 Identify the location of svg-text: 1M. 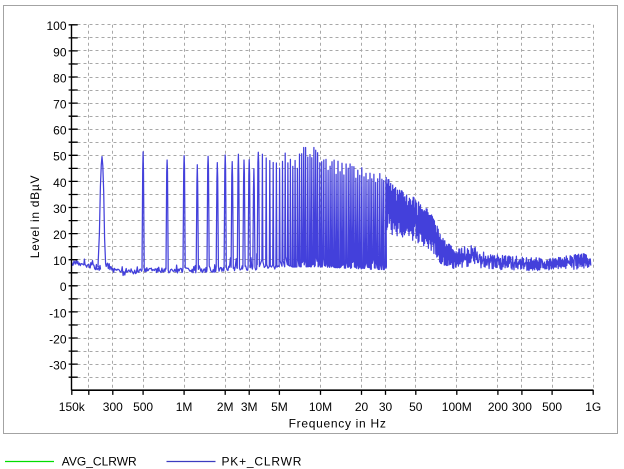
(184, 407).